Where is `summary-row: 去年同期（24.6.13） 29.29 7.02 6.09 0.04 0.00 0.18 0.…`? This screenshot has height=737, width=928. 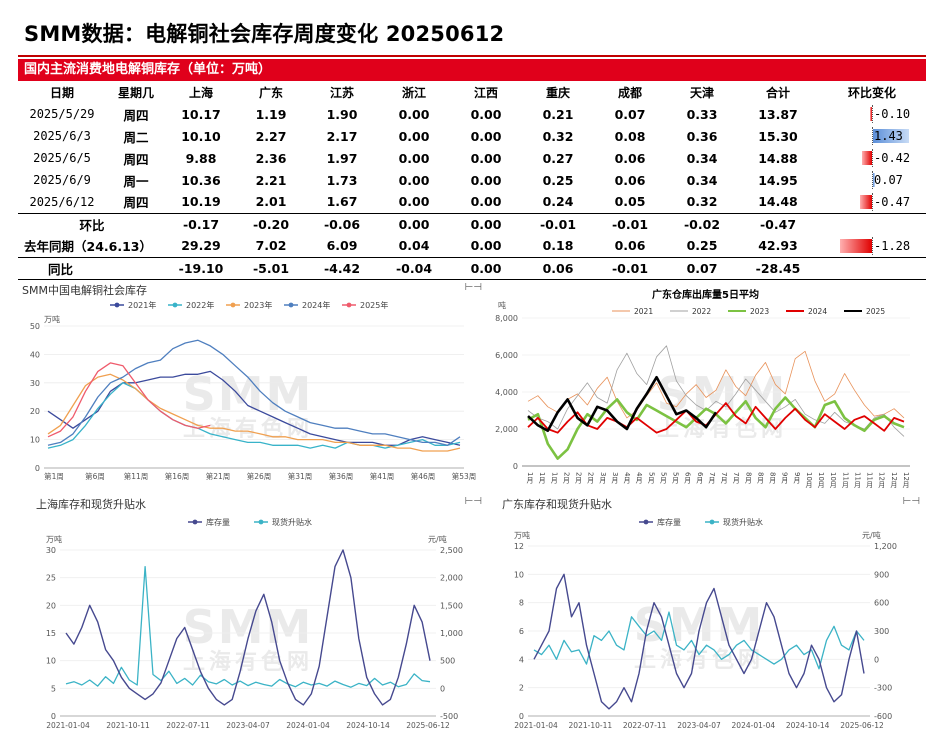 summary-row: 去年同期（24.6.13） 29.29 7.02 6.09 0.04 0.00 0.18 0.… is located at coordinates (472, 246).